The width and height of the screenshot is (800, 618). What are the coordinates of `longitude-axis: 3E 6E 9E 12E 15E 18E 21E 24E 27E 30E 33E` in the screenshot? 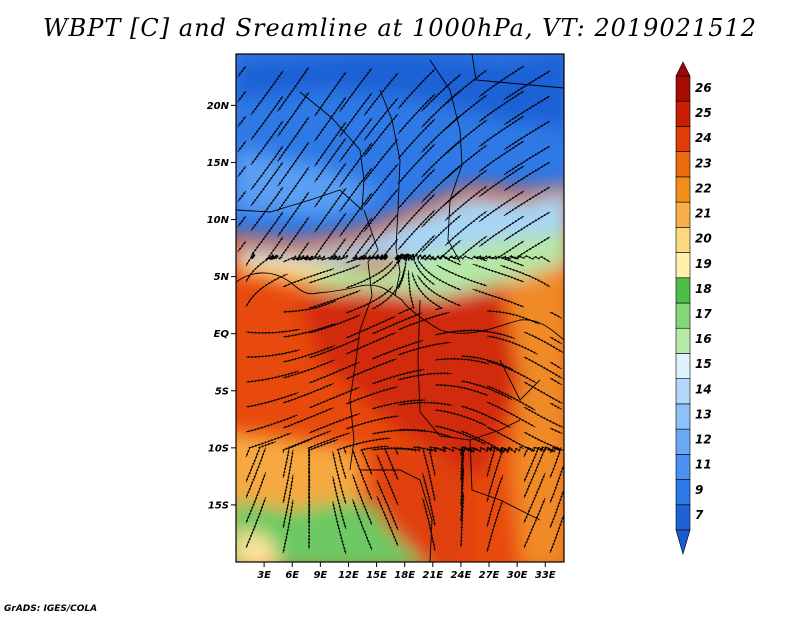 It's located at (406, 571).